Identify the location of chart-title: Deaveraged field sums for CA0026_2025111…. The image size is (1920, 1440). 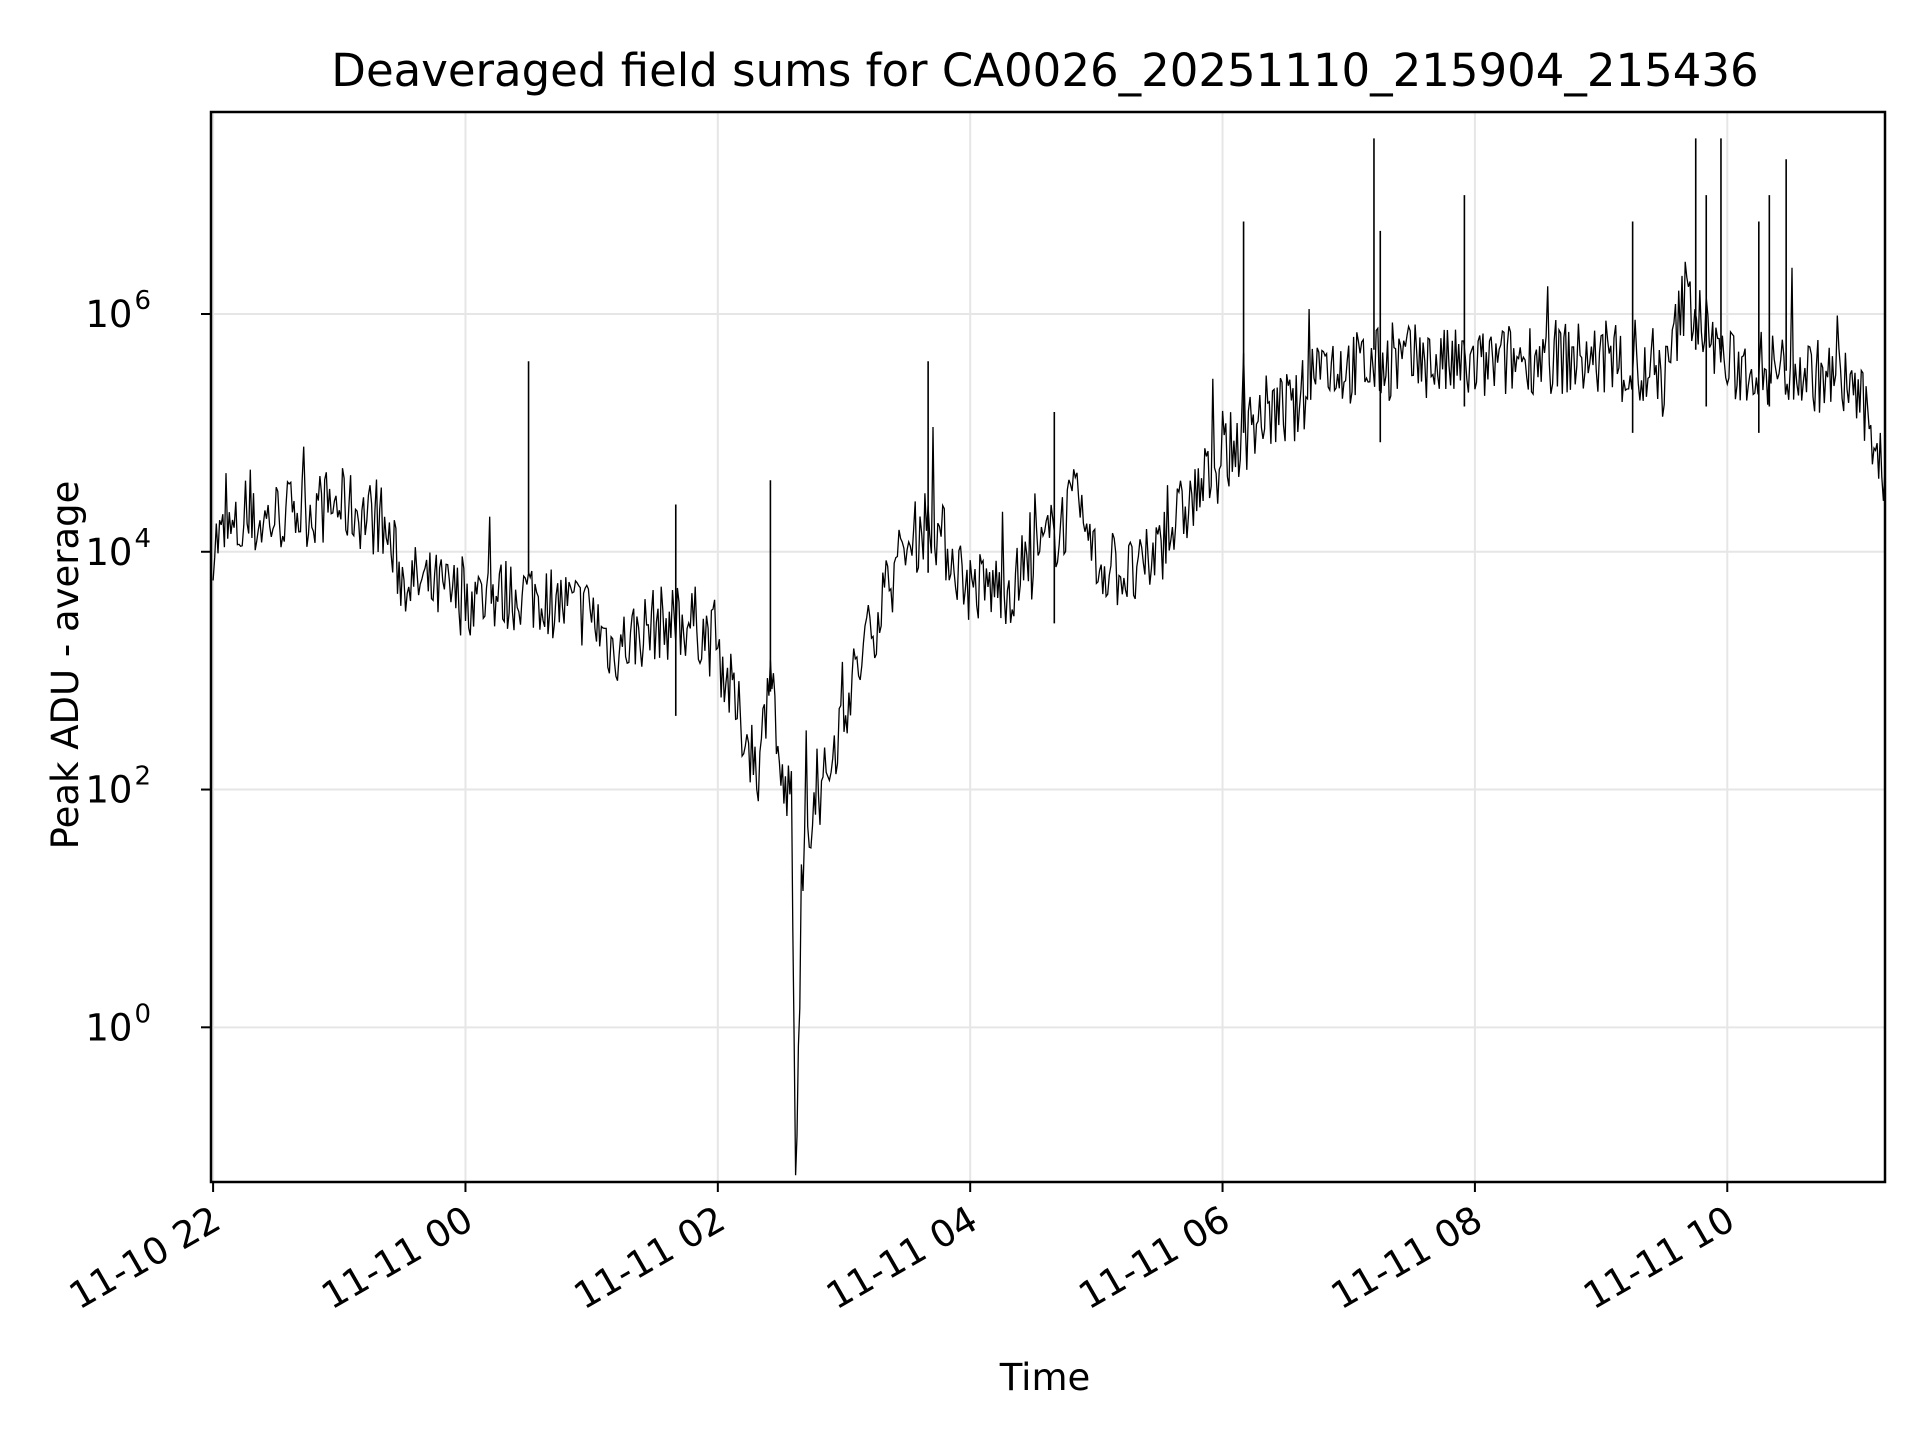
(1044, 70).